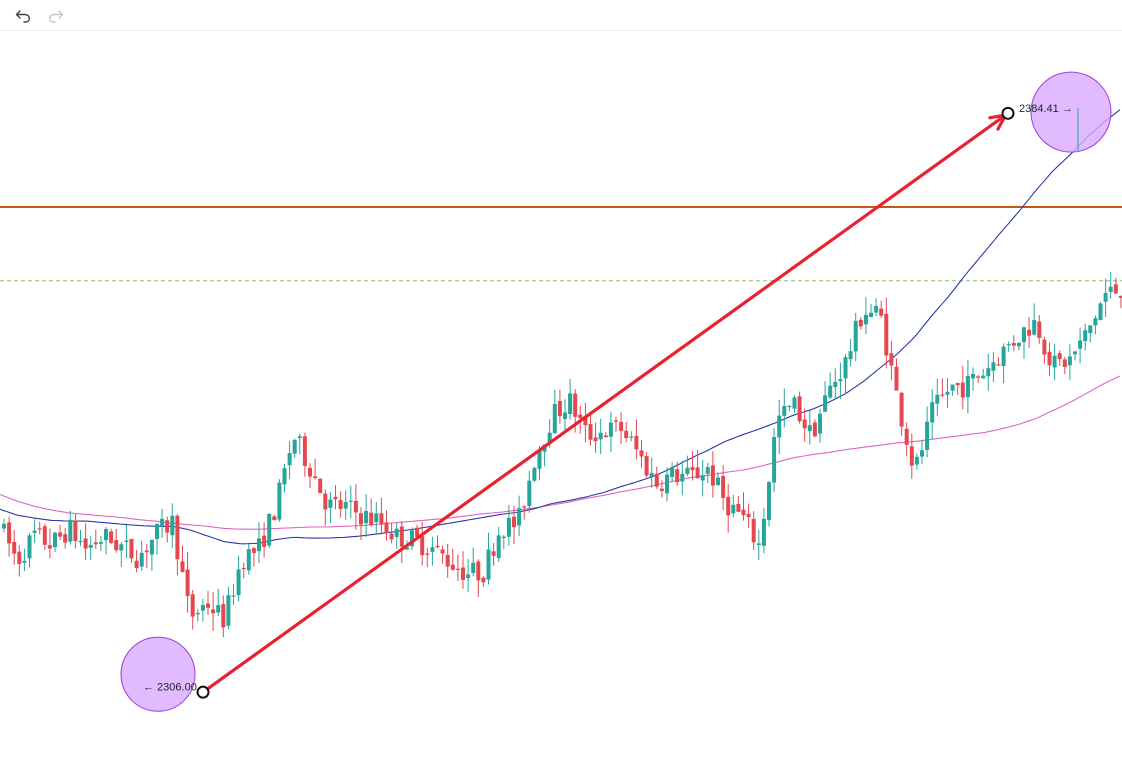 This screenshot has height=760, width=1122. I want to click on undo-button, so click(23, 16).